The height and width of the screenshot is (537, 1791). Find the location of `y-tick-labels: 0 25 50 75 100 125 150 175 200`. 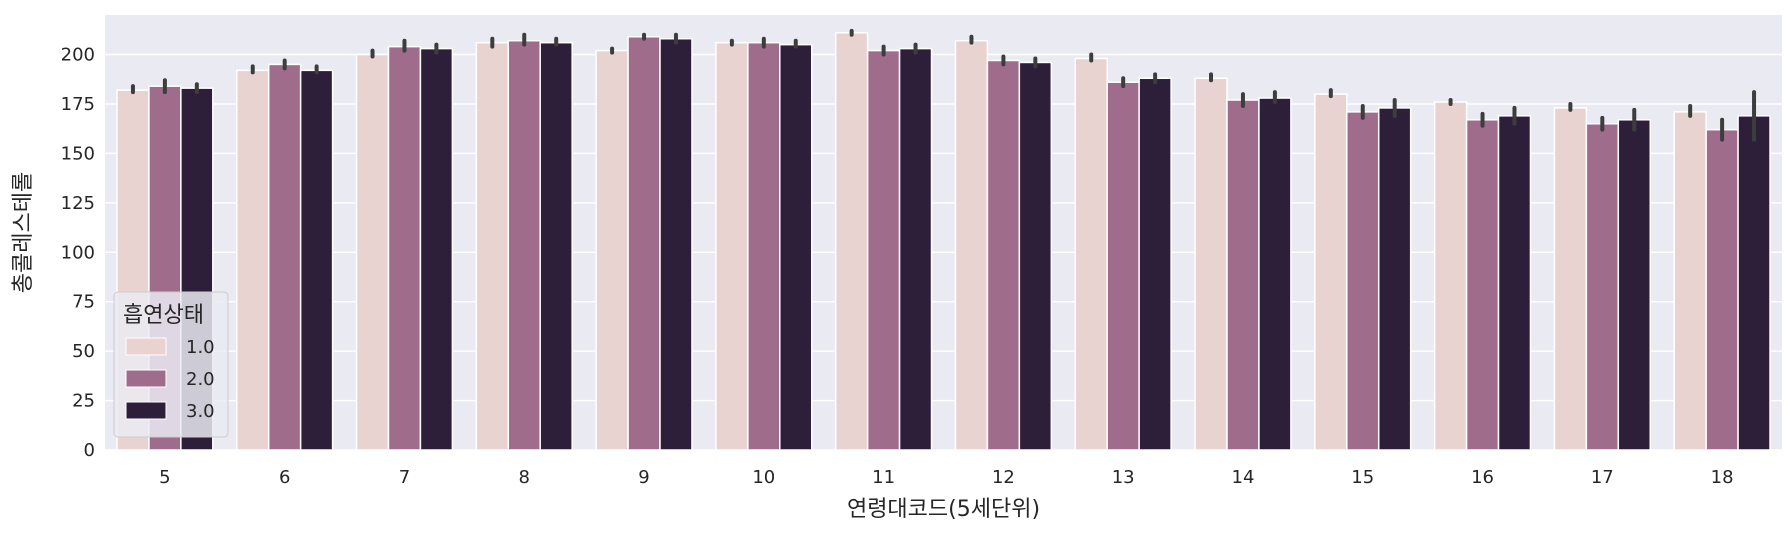

y-tick-labels: 0 25 50 75 100 125 150 175 200 is located at coordinates (78, 253).